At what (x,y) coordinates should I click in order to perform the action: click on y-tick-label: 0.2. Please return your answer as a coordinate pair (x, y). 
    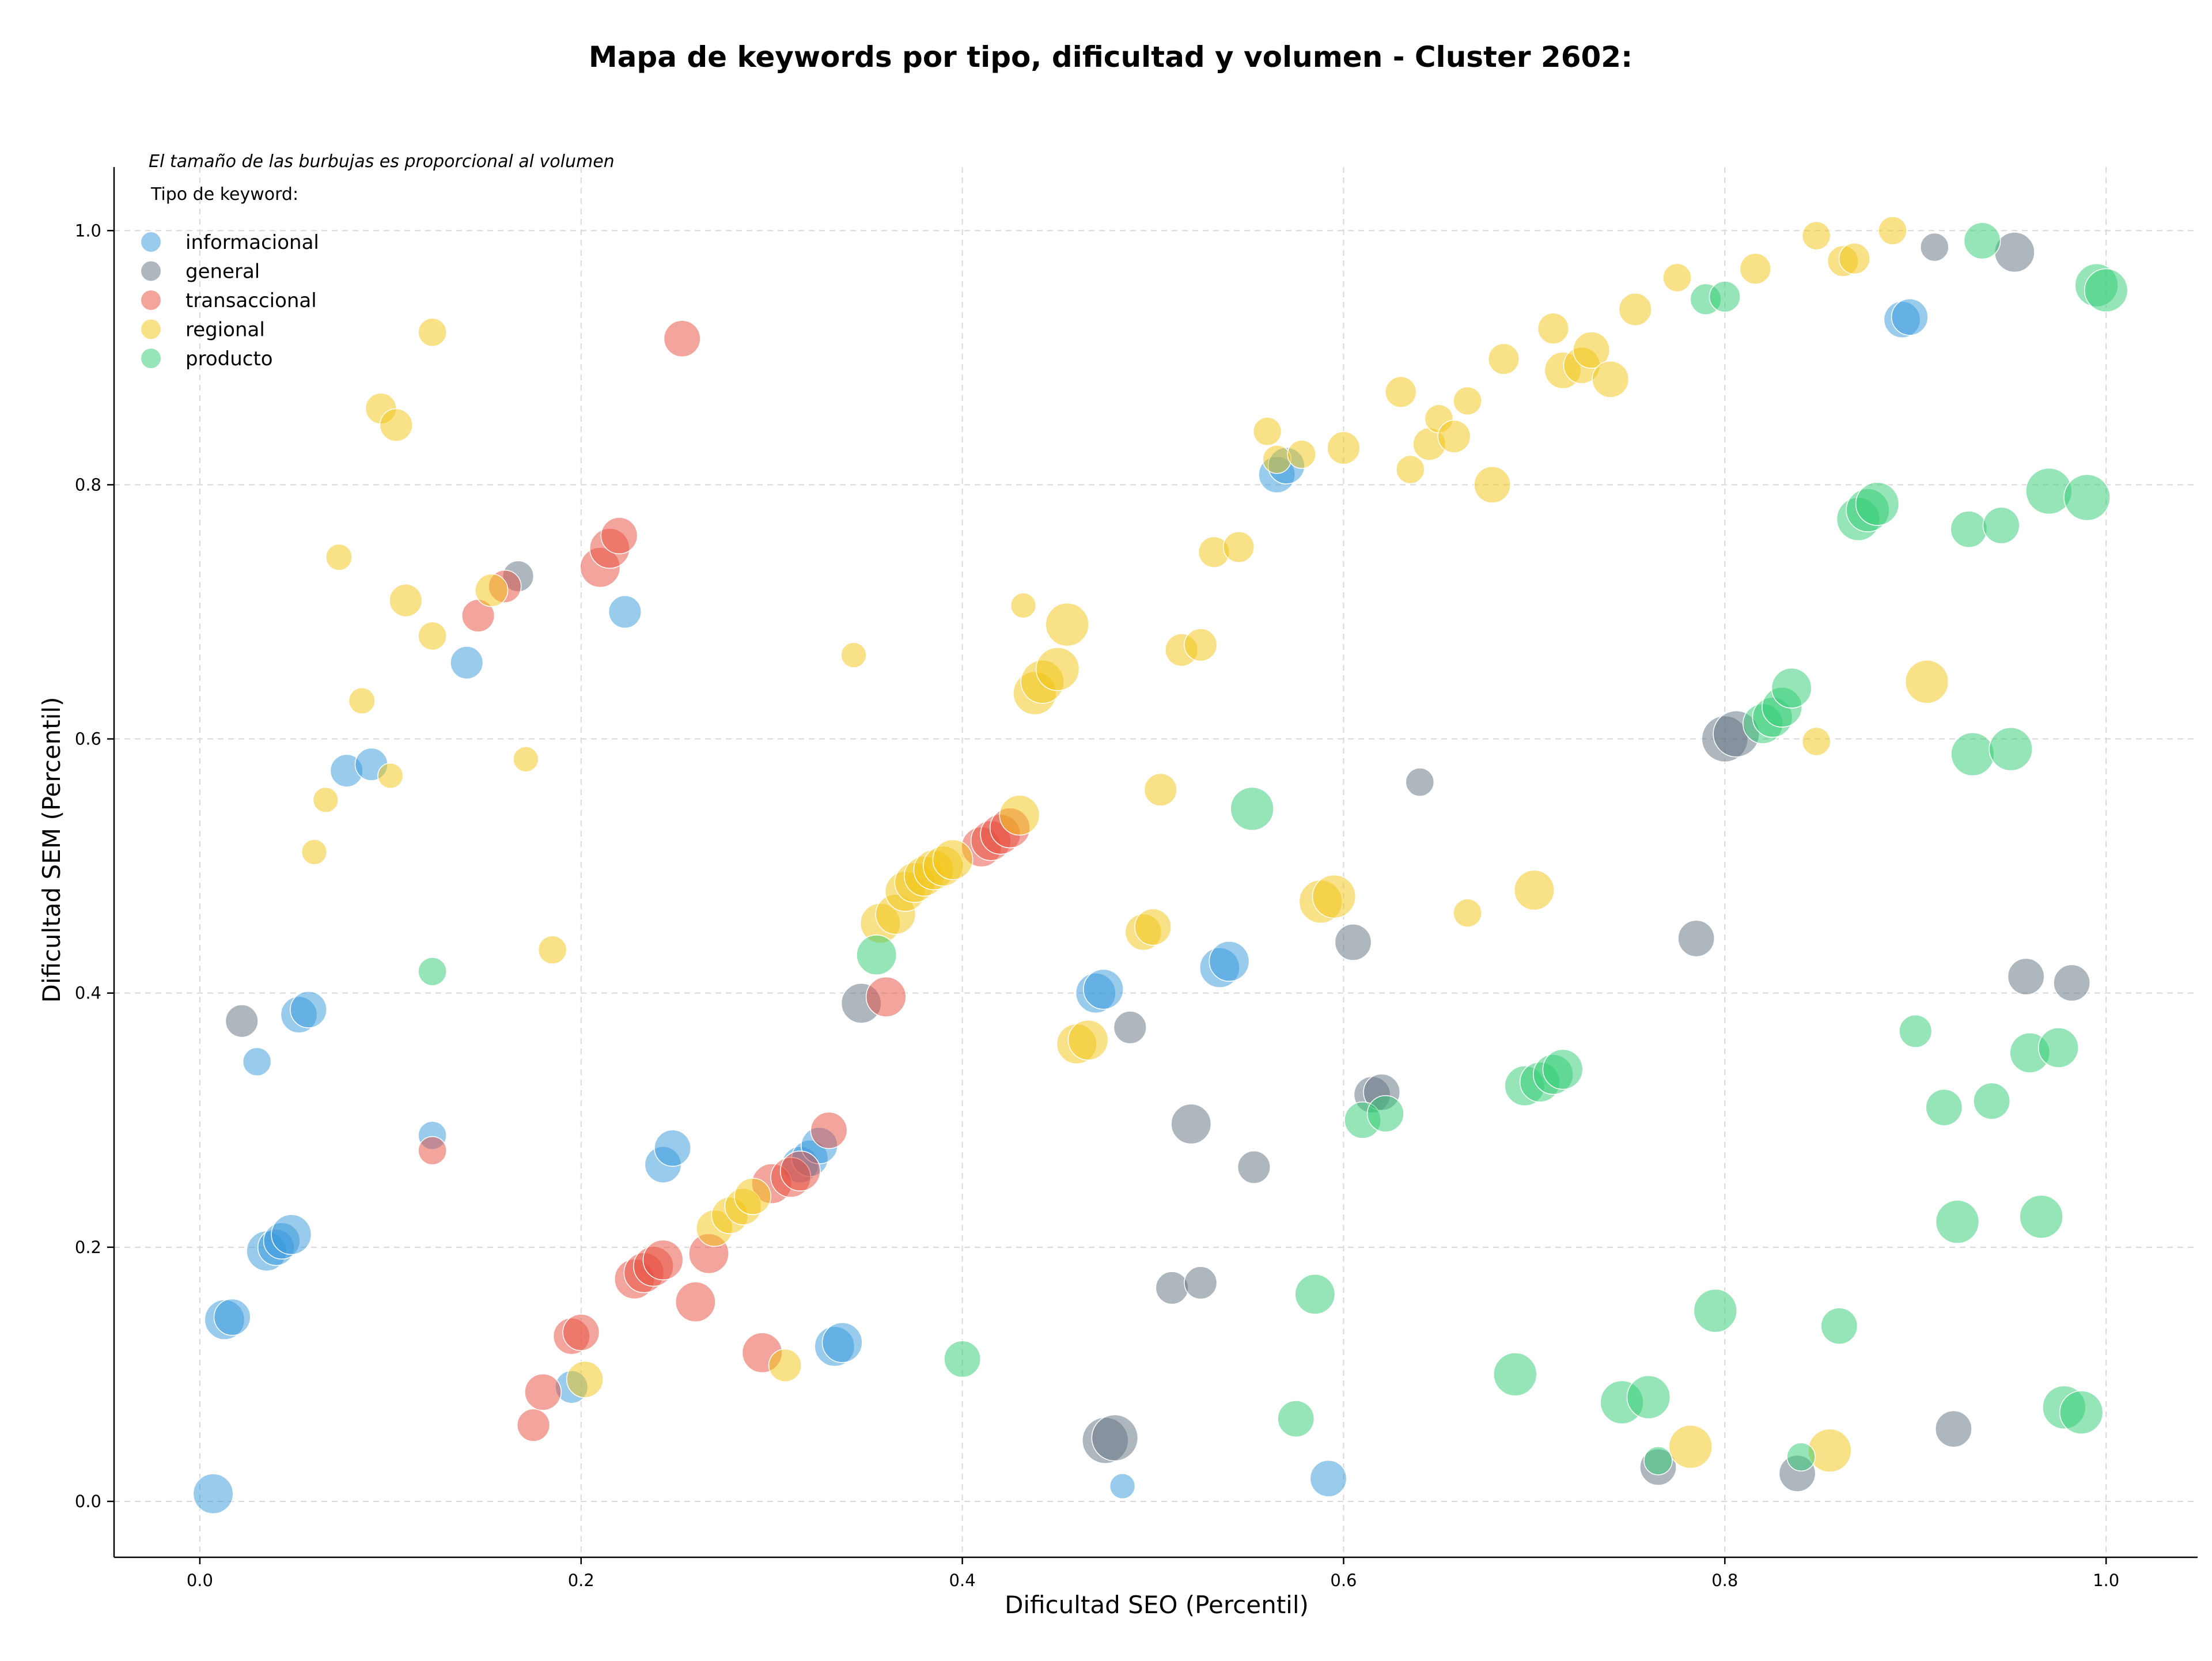
    Looking at the image, I should click on (88, 1247).